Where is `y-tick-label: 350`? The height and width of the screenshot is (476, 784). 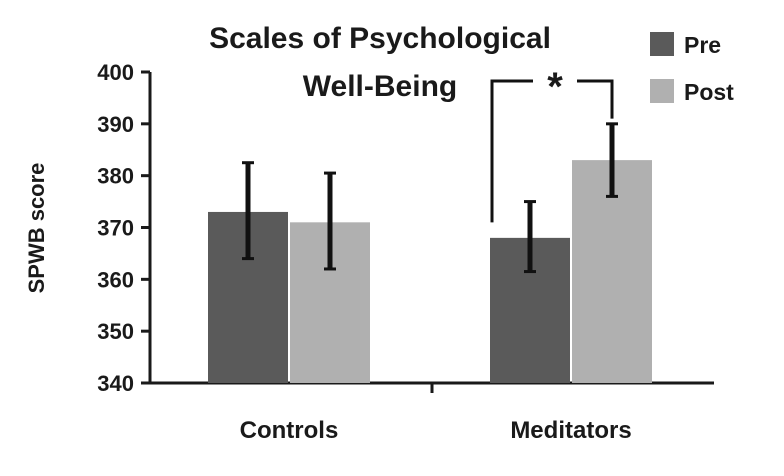
y-tick-label: 350 is located at coordinates (115, 331).